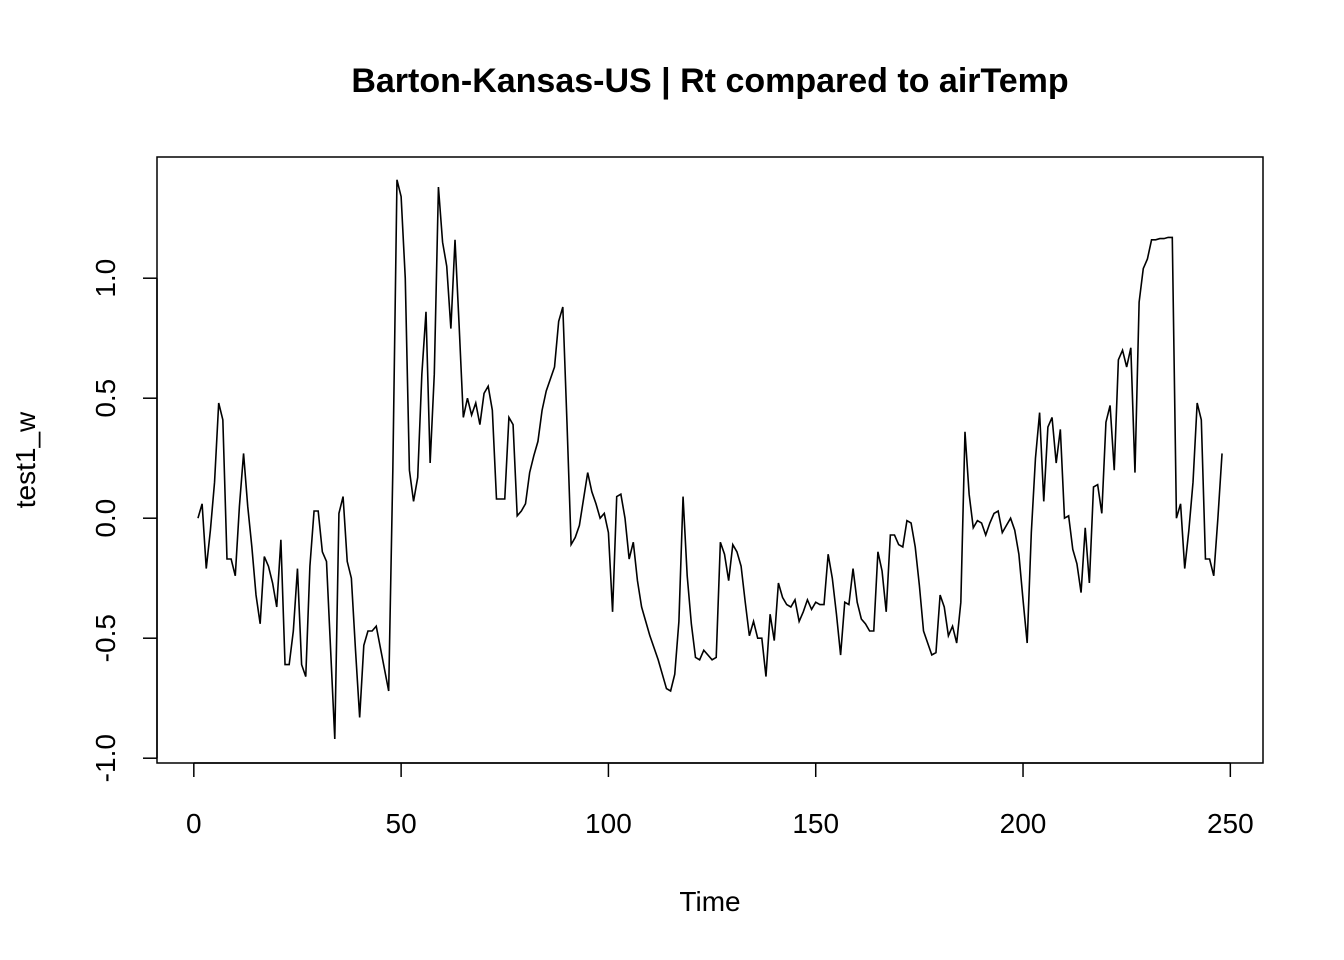  I want to click on y-tick-label: 0.5, so click(105, 398).